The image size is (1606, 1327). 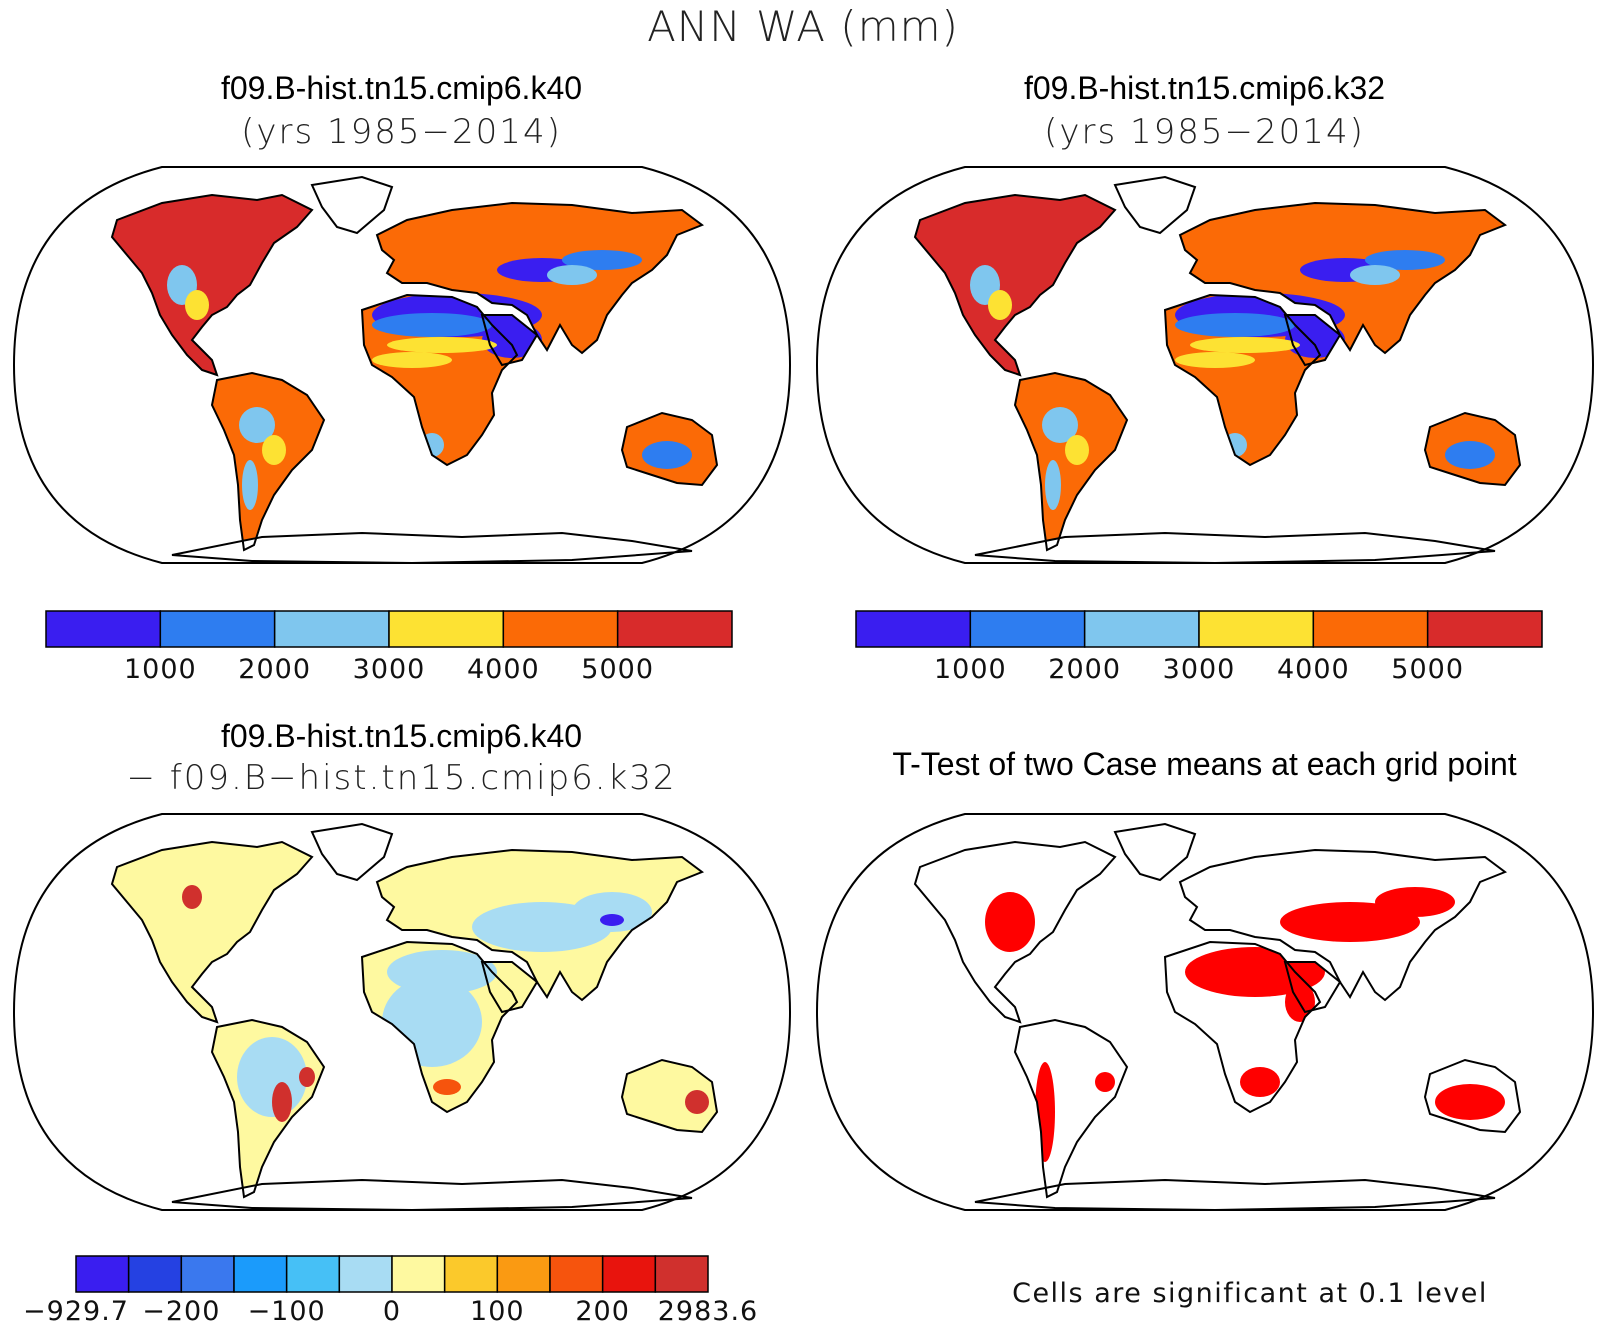 I want to click on colorbar3-tick-label: 2983.6, so click(x=708, y=1311).